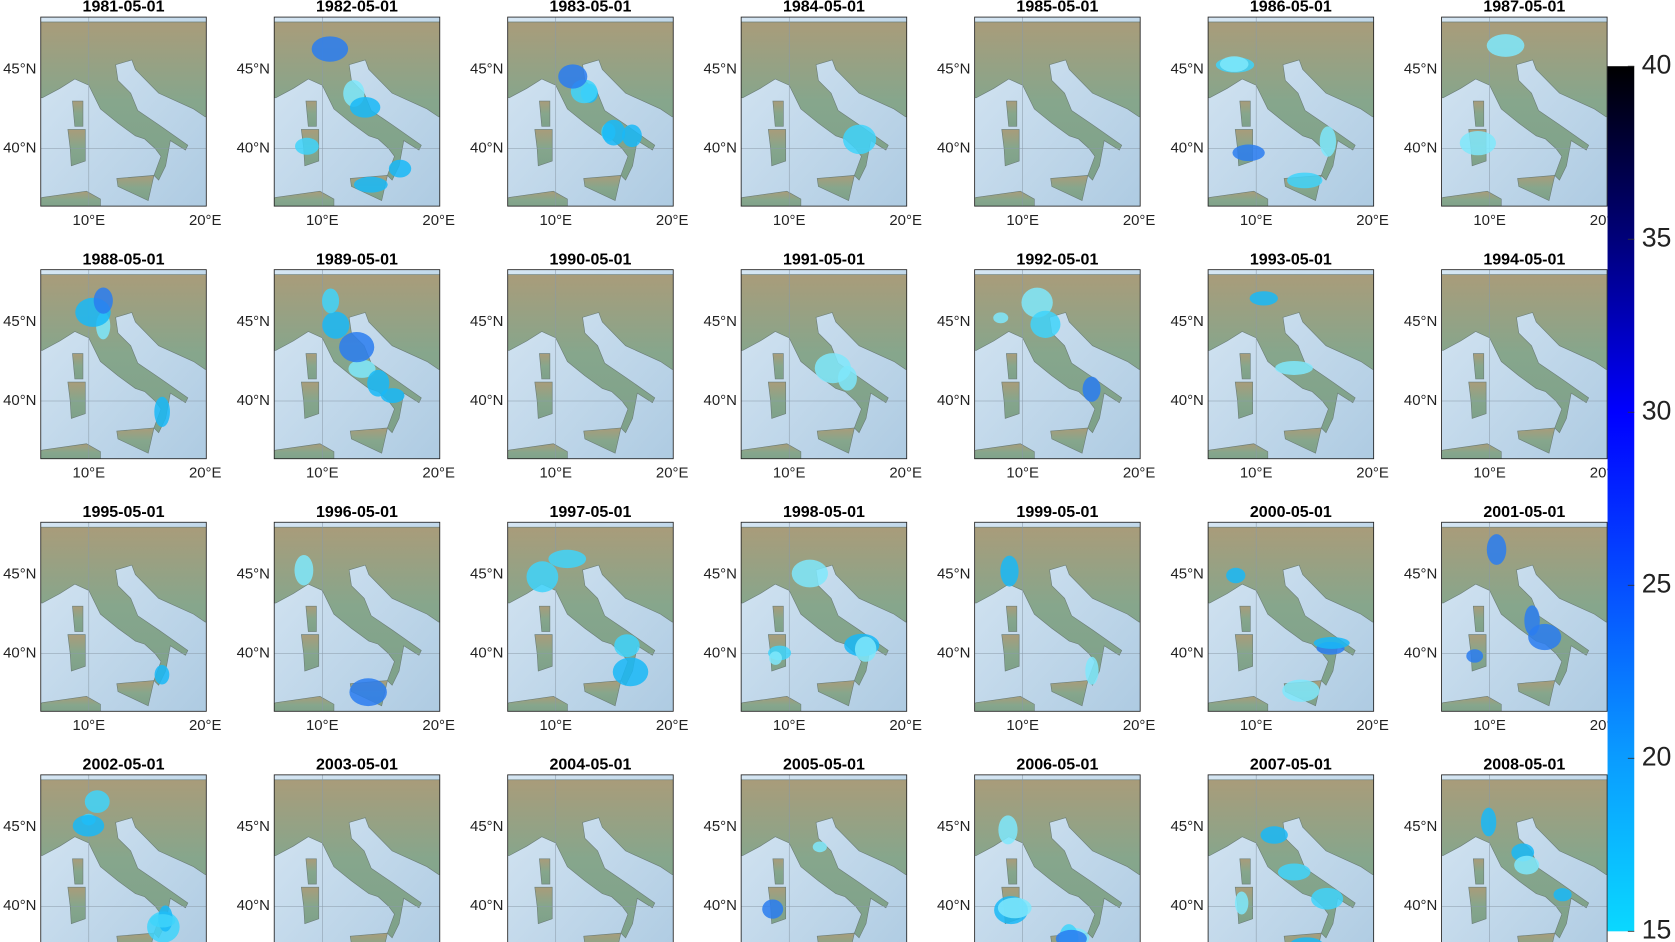  I want to click on panel-title: 2000-05-01, so click(1291, 512).